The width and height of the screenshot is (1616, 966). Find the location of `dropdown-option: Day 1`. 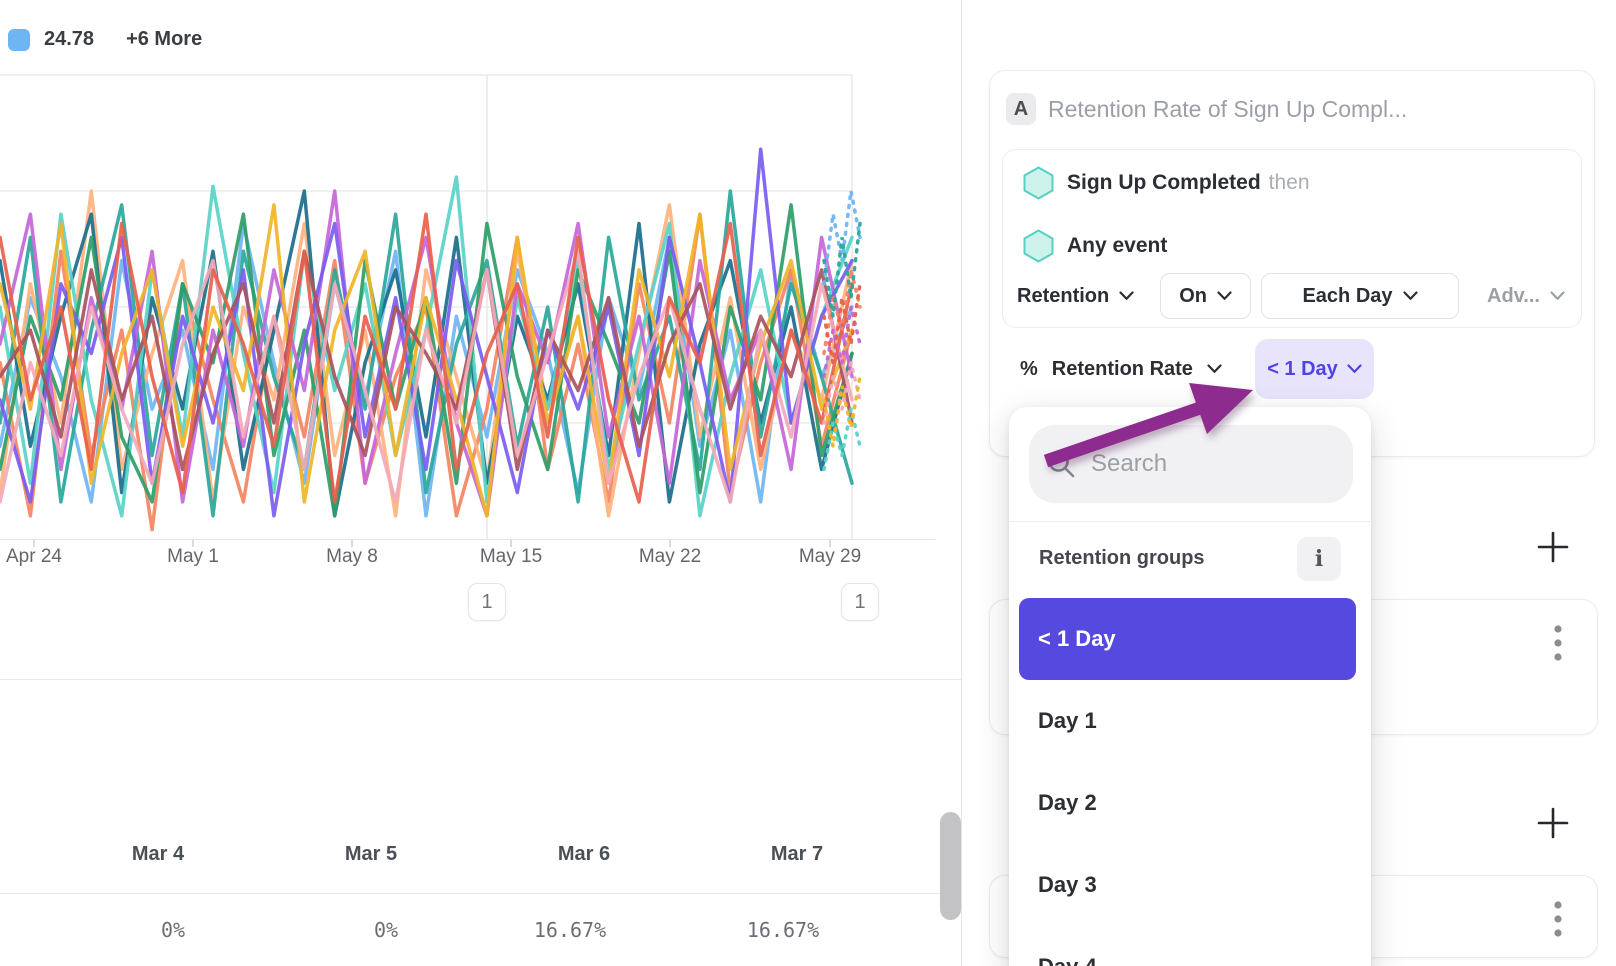

dropdown-option: Day 1 is located at coordinates (1067, 720).